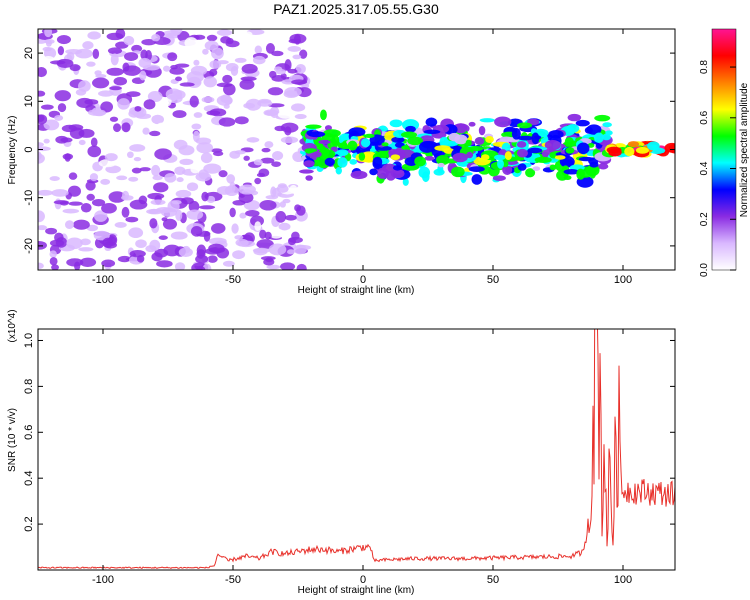 The width and height of the screenshot is (750, 600). I want to click on snr-y-multiplier: (x10^4), so click(12, 325).